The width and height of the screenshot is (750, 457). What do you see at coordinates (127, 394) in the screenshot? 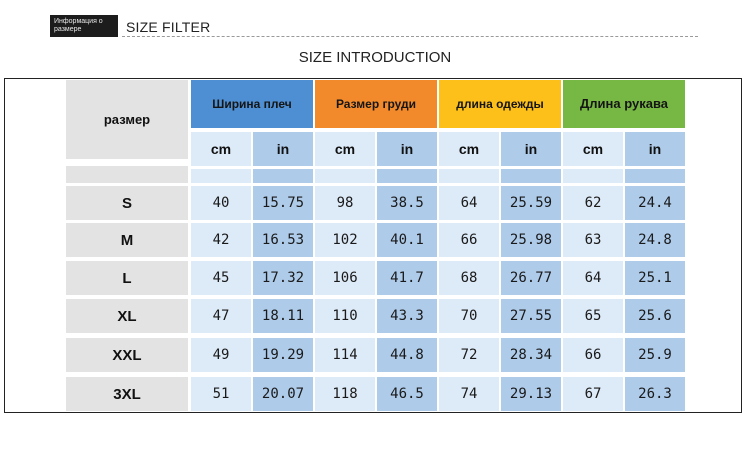
I see `size-label-3xl: 3XL` at bounding box center [127, 394].